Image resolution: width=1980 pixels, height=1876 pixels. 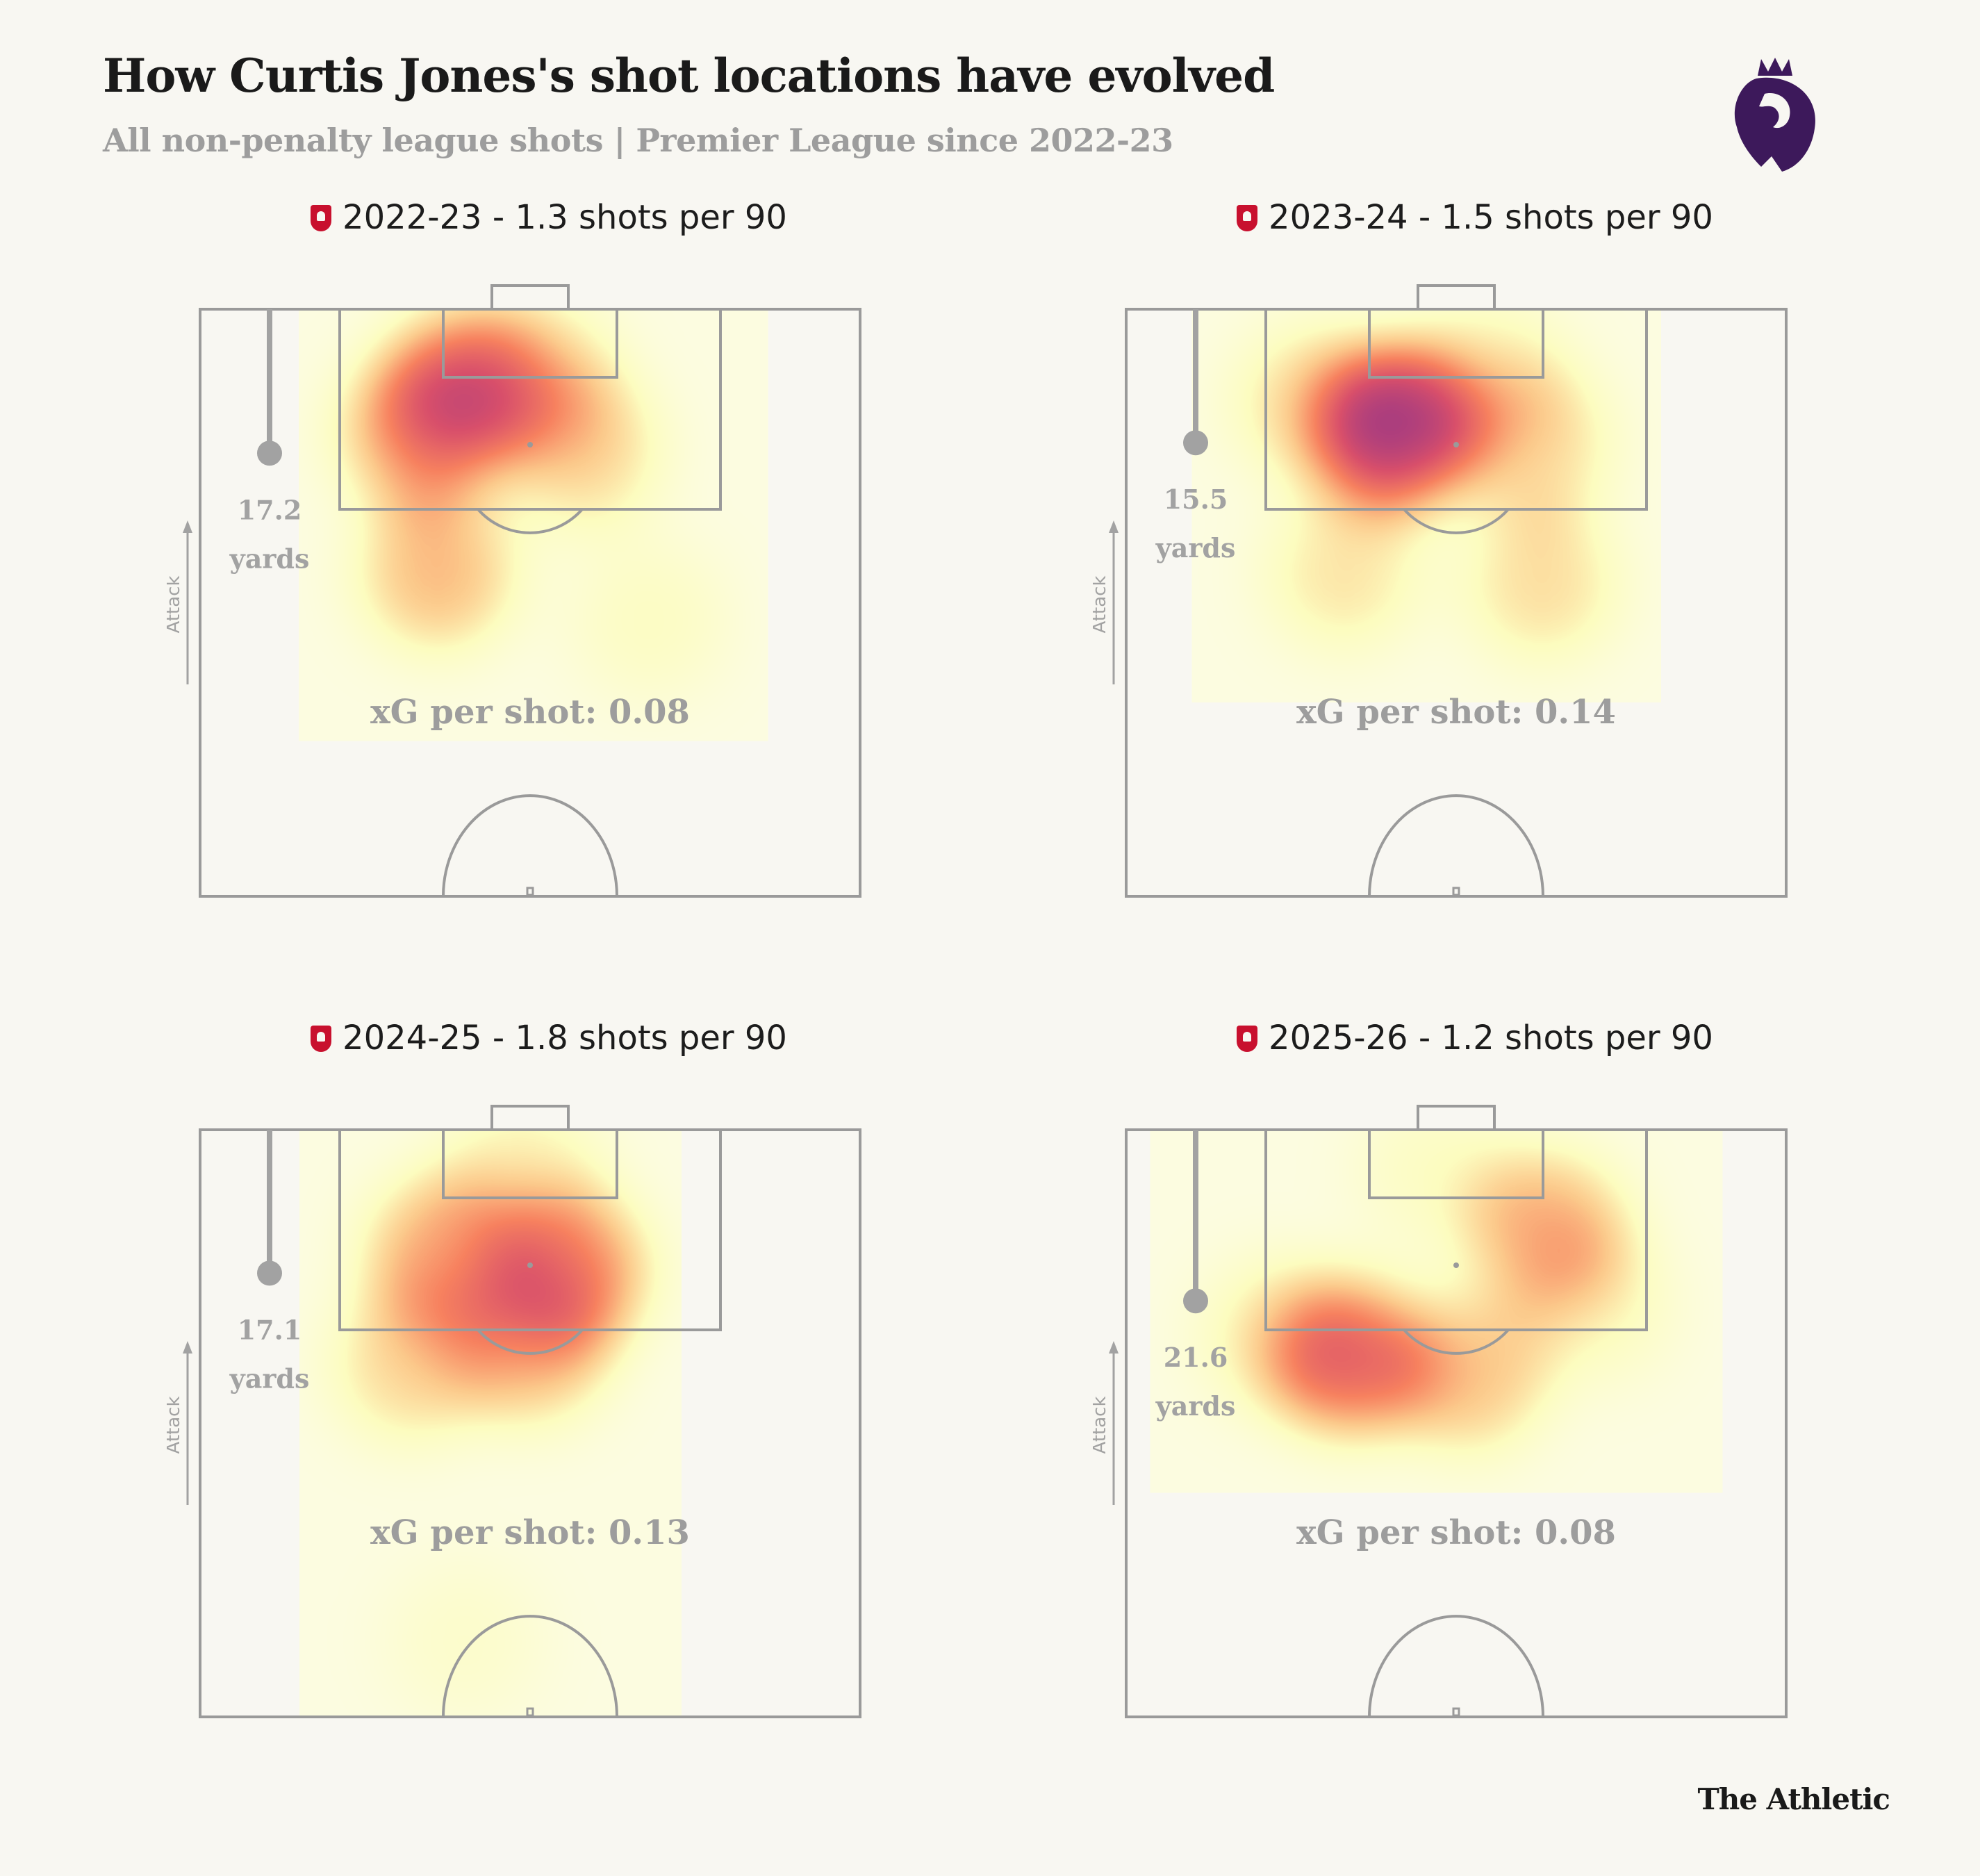 What do you see at coordinates (1491, 1038) in the screenshot?
I see `panel-title-text: 2025-26 - 1.2 shots per 90` at bounding box center [1491, 1038].